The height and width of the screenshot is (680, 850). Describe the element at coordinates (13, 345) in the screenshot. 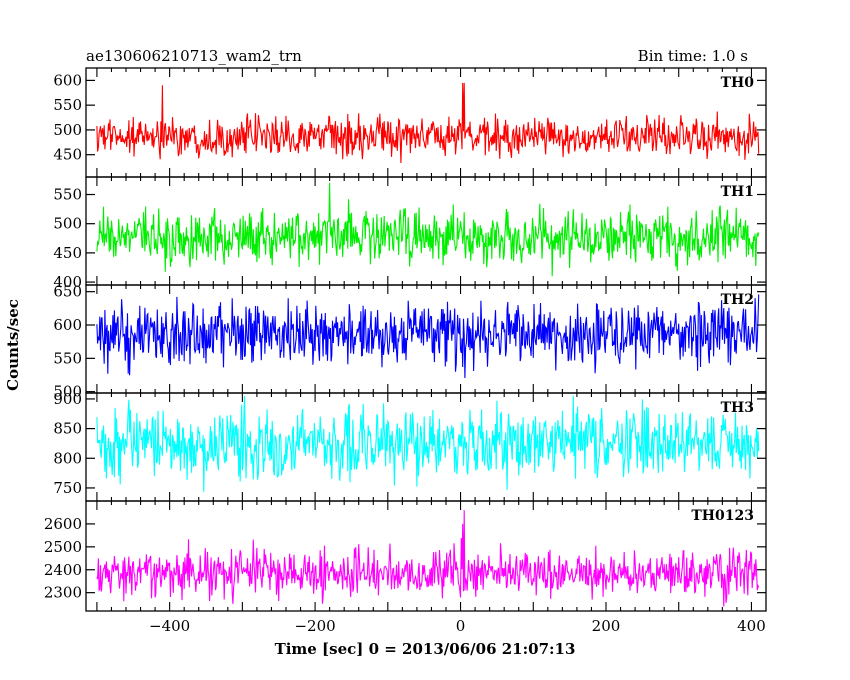

I see `y-axis-label: Counts/sec` at that location.